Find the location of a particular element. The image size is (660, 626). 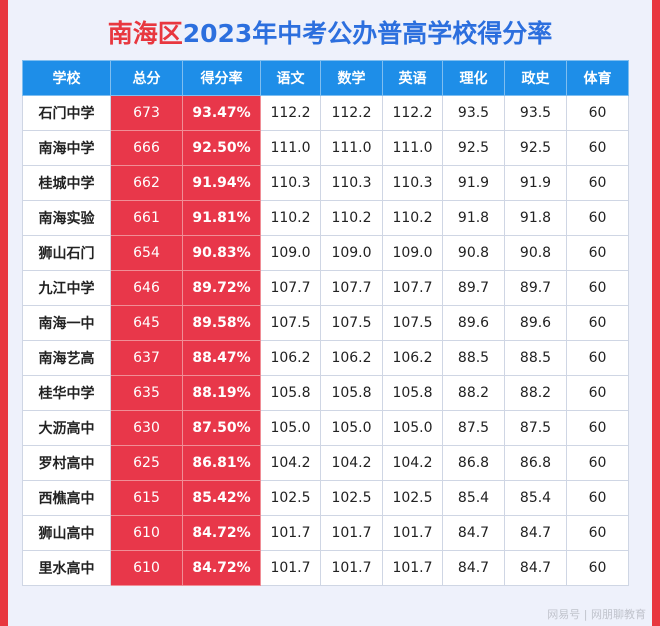

cell-phys-chem: 84.7 is located at coordinates (473, 533).